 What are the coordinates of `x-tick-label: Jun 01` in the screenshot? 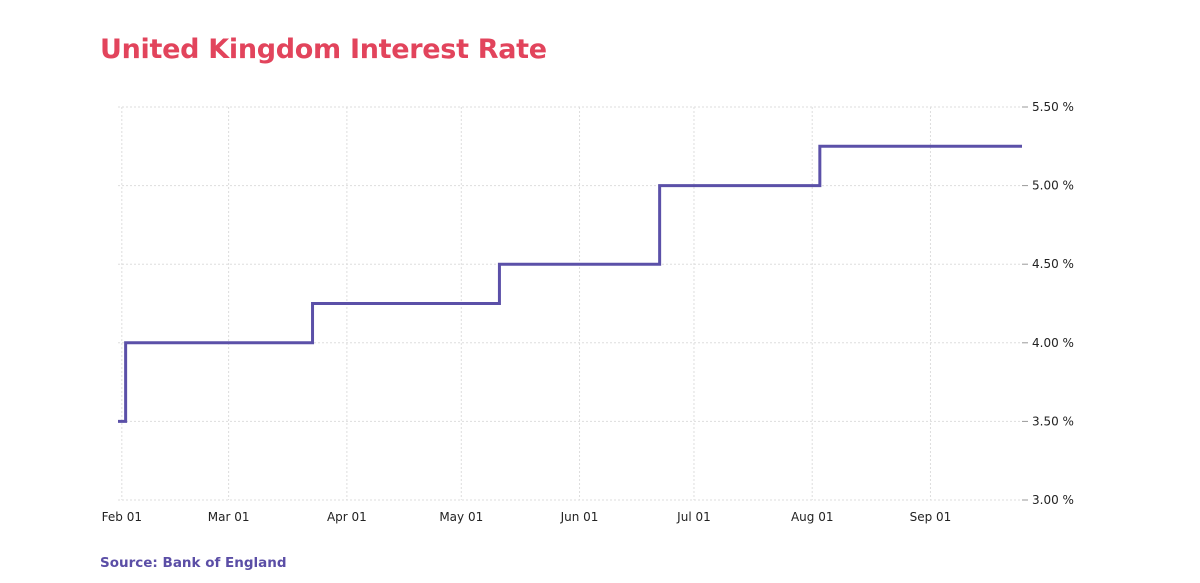 It's located at (579, 517).